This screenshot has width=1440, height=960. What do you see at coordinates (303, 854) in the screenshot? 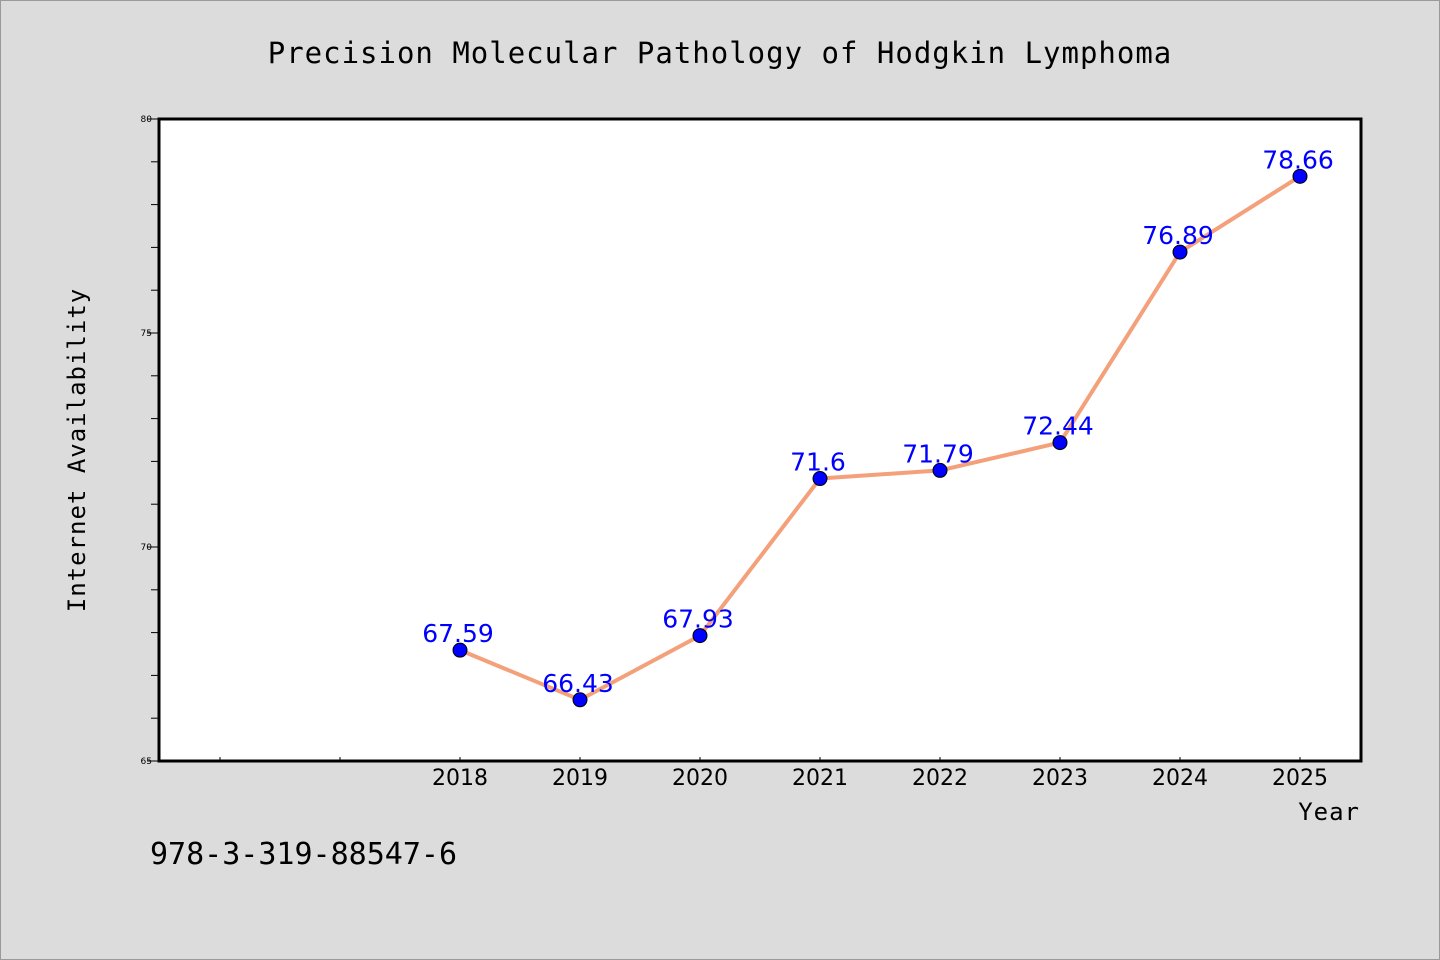
I see `isbn-label: 978-3-319-88547-6` at bounding box center [303, 854].